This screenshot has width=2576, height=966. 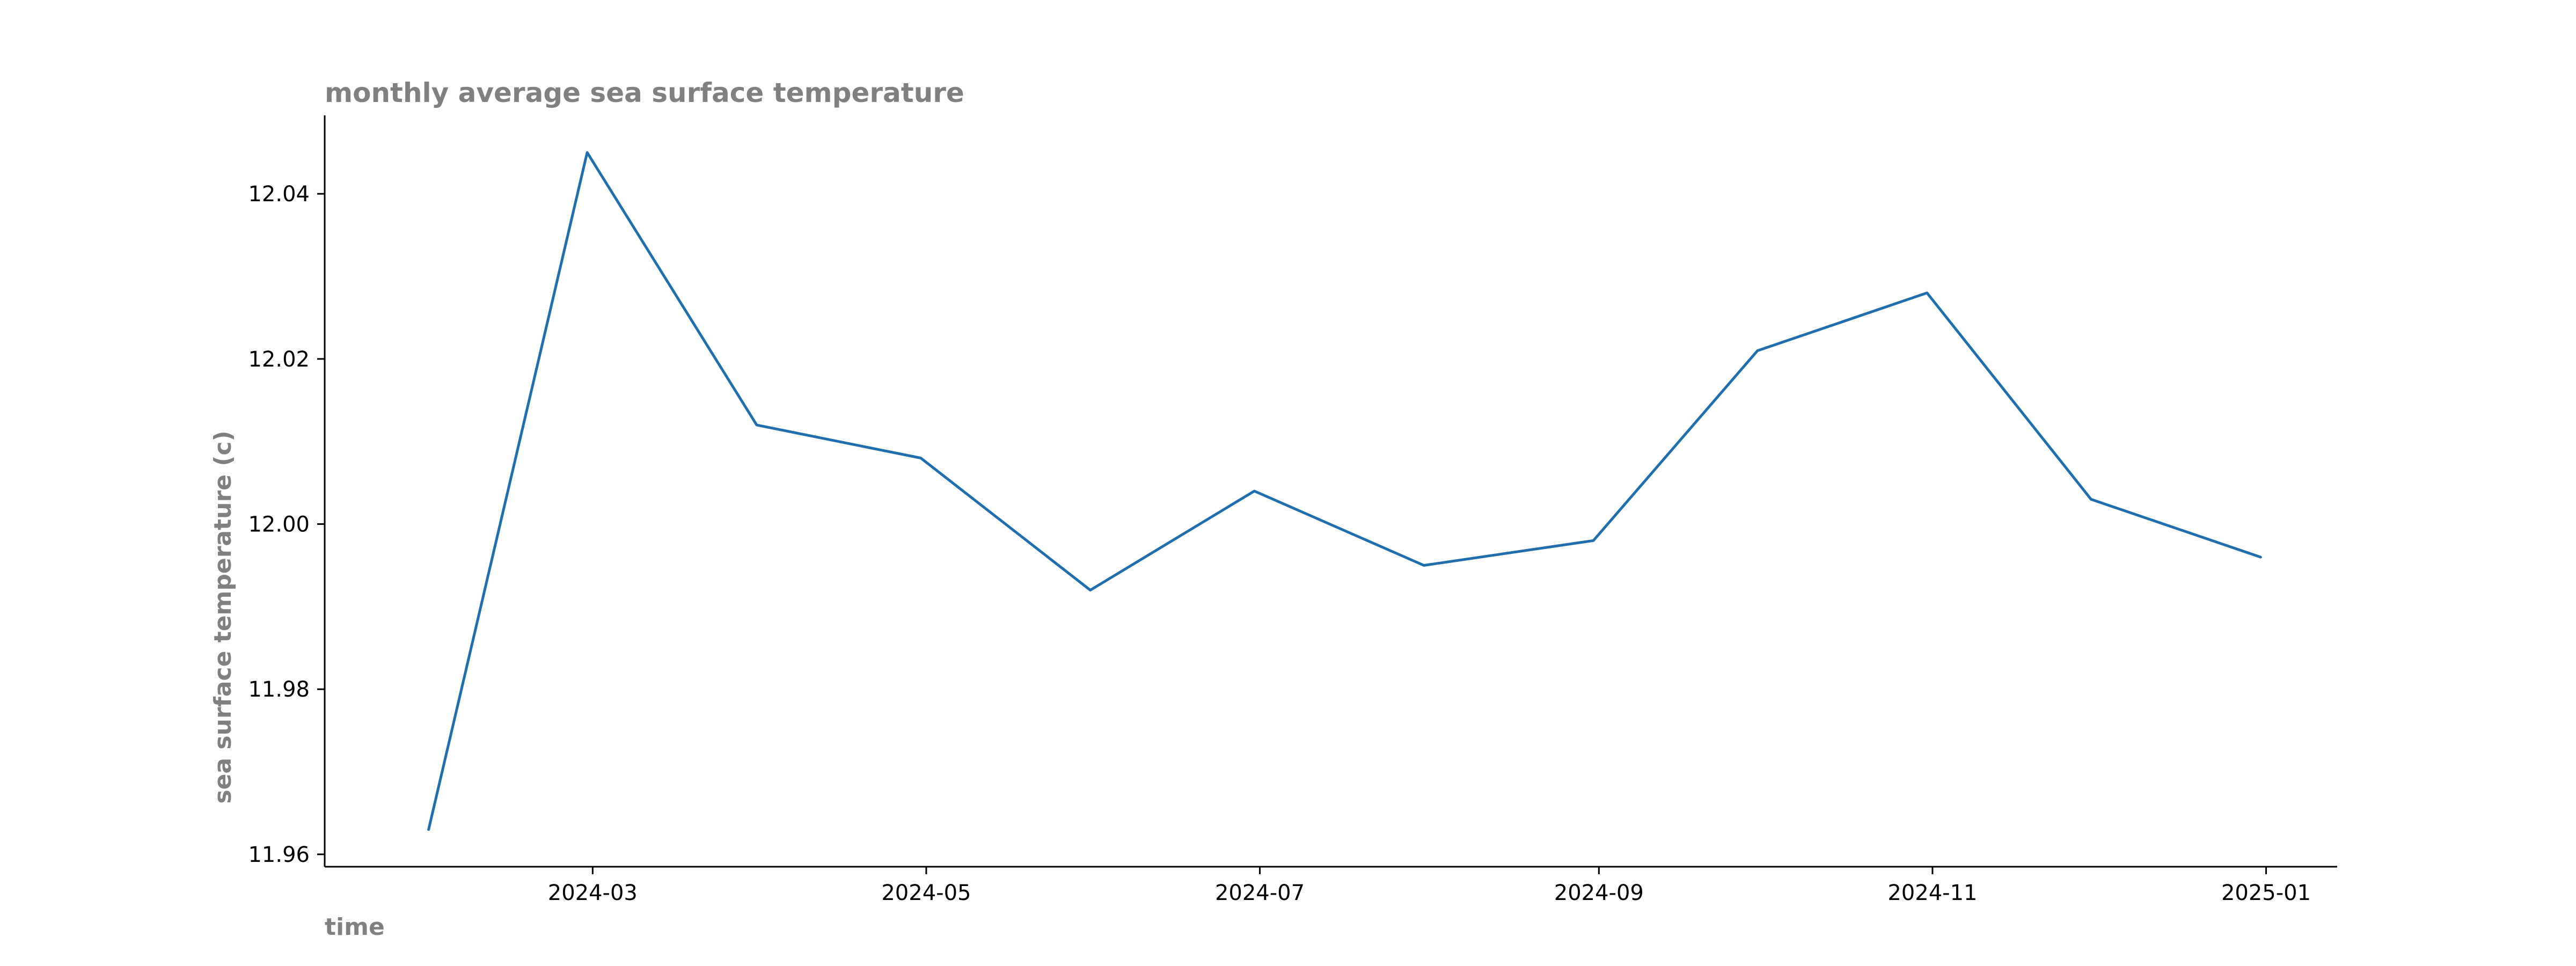 I want to click on chart-title: monthly average sea surface temperature, so click(x=644, y=92).